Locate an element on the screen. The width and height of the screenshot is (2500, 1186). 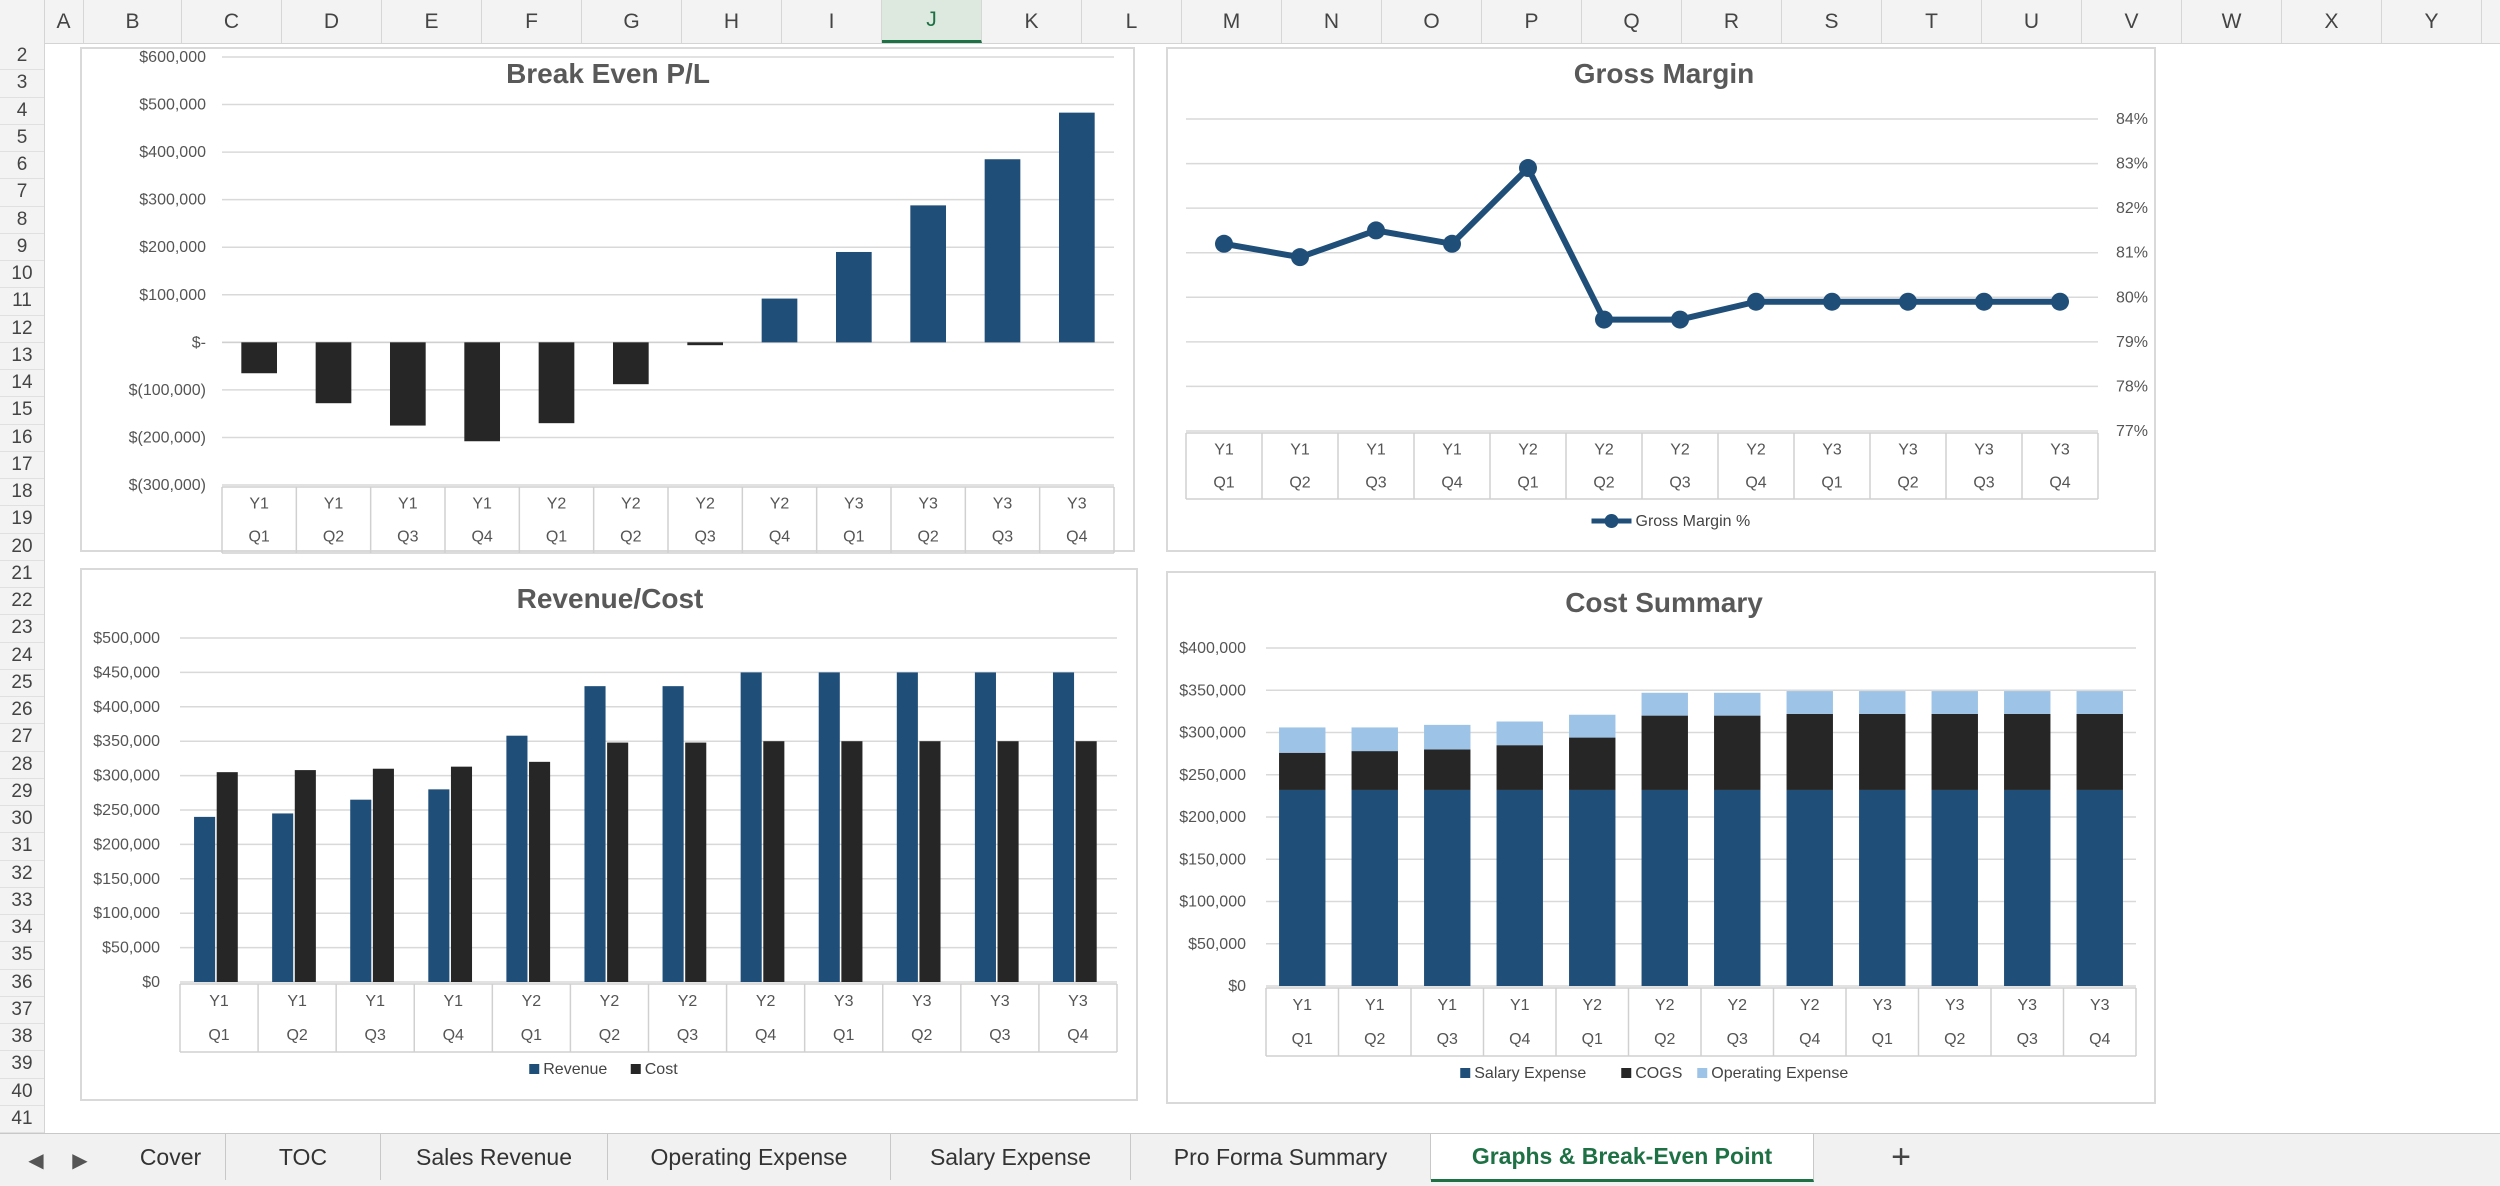
row-header-28: 28 is located at coordinates (22, 765).